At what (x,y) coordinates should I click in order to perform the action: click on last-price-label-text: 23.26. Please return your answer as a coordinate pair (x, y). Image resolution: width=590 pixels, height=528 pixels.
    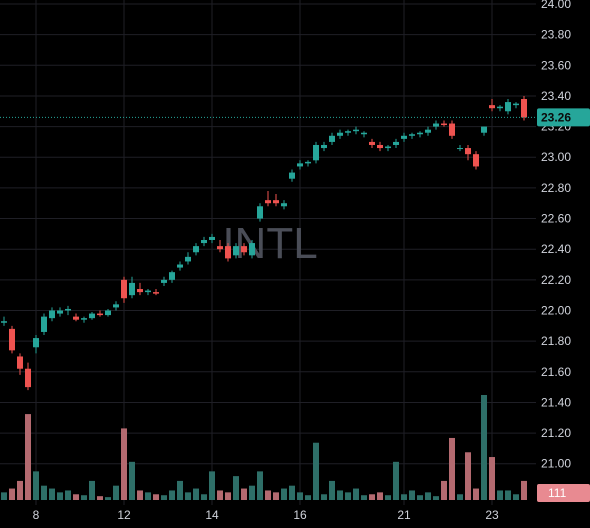
    Looking at the image, I should click on (556, 117).